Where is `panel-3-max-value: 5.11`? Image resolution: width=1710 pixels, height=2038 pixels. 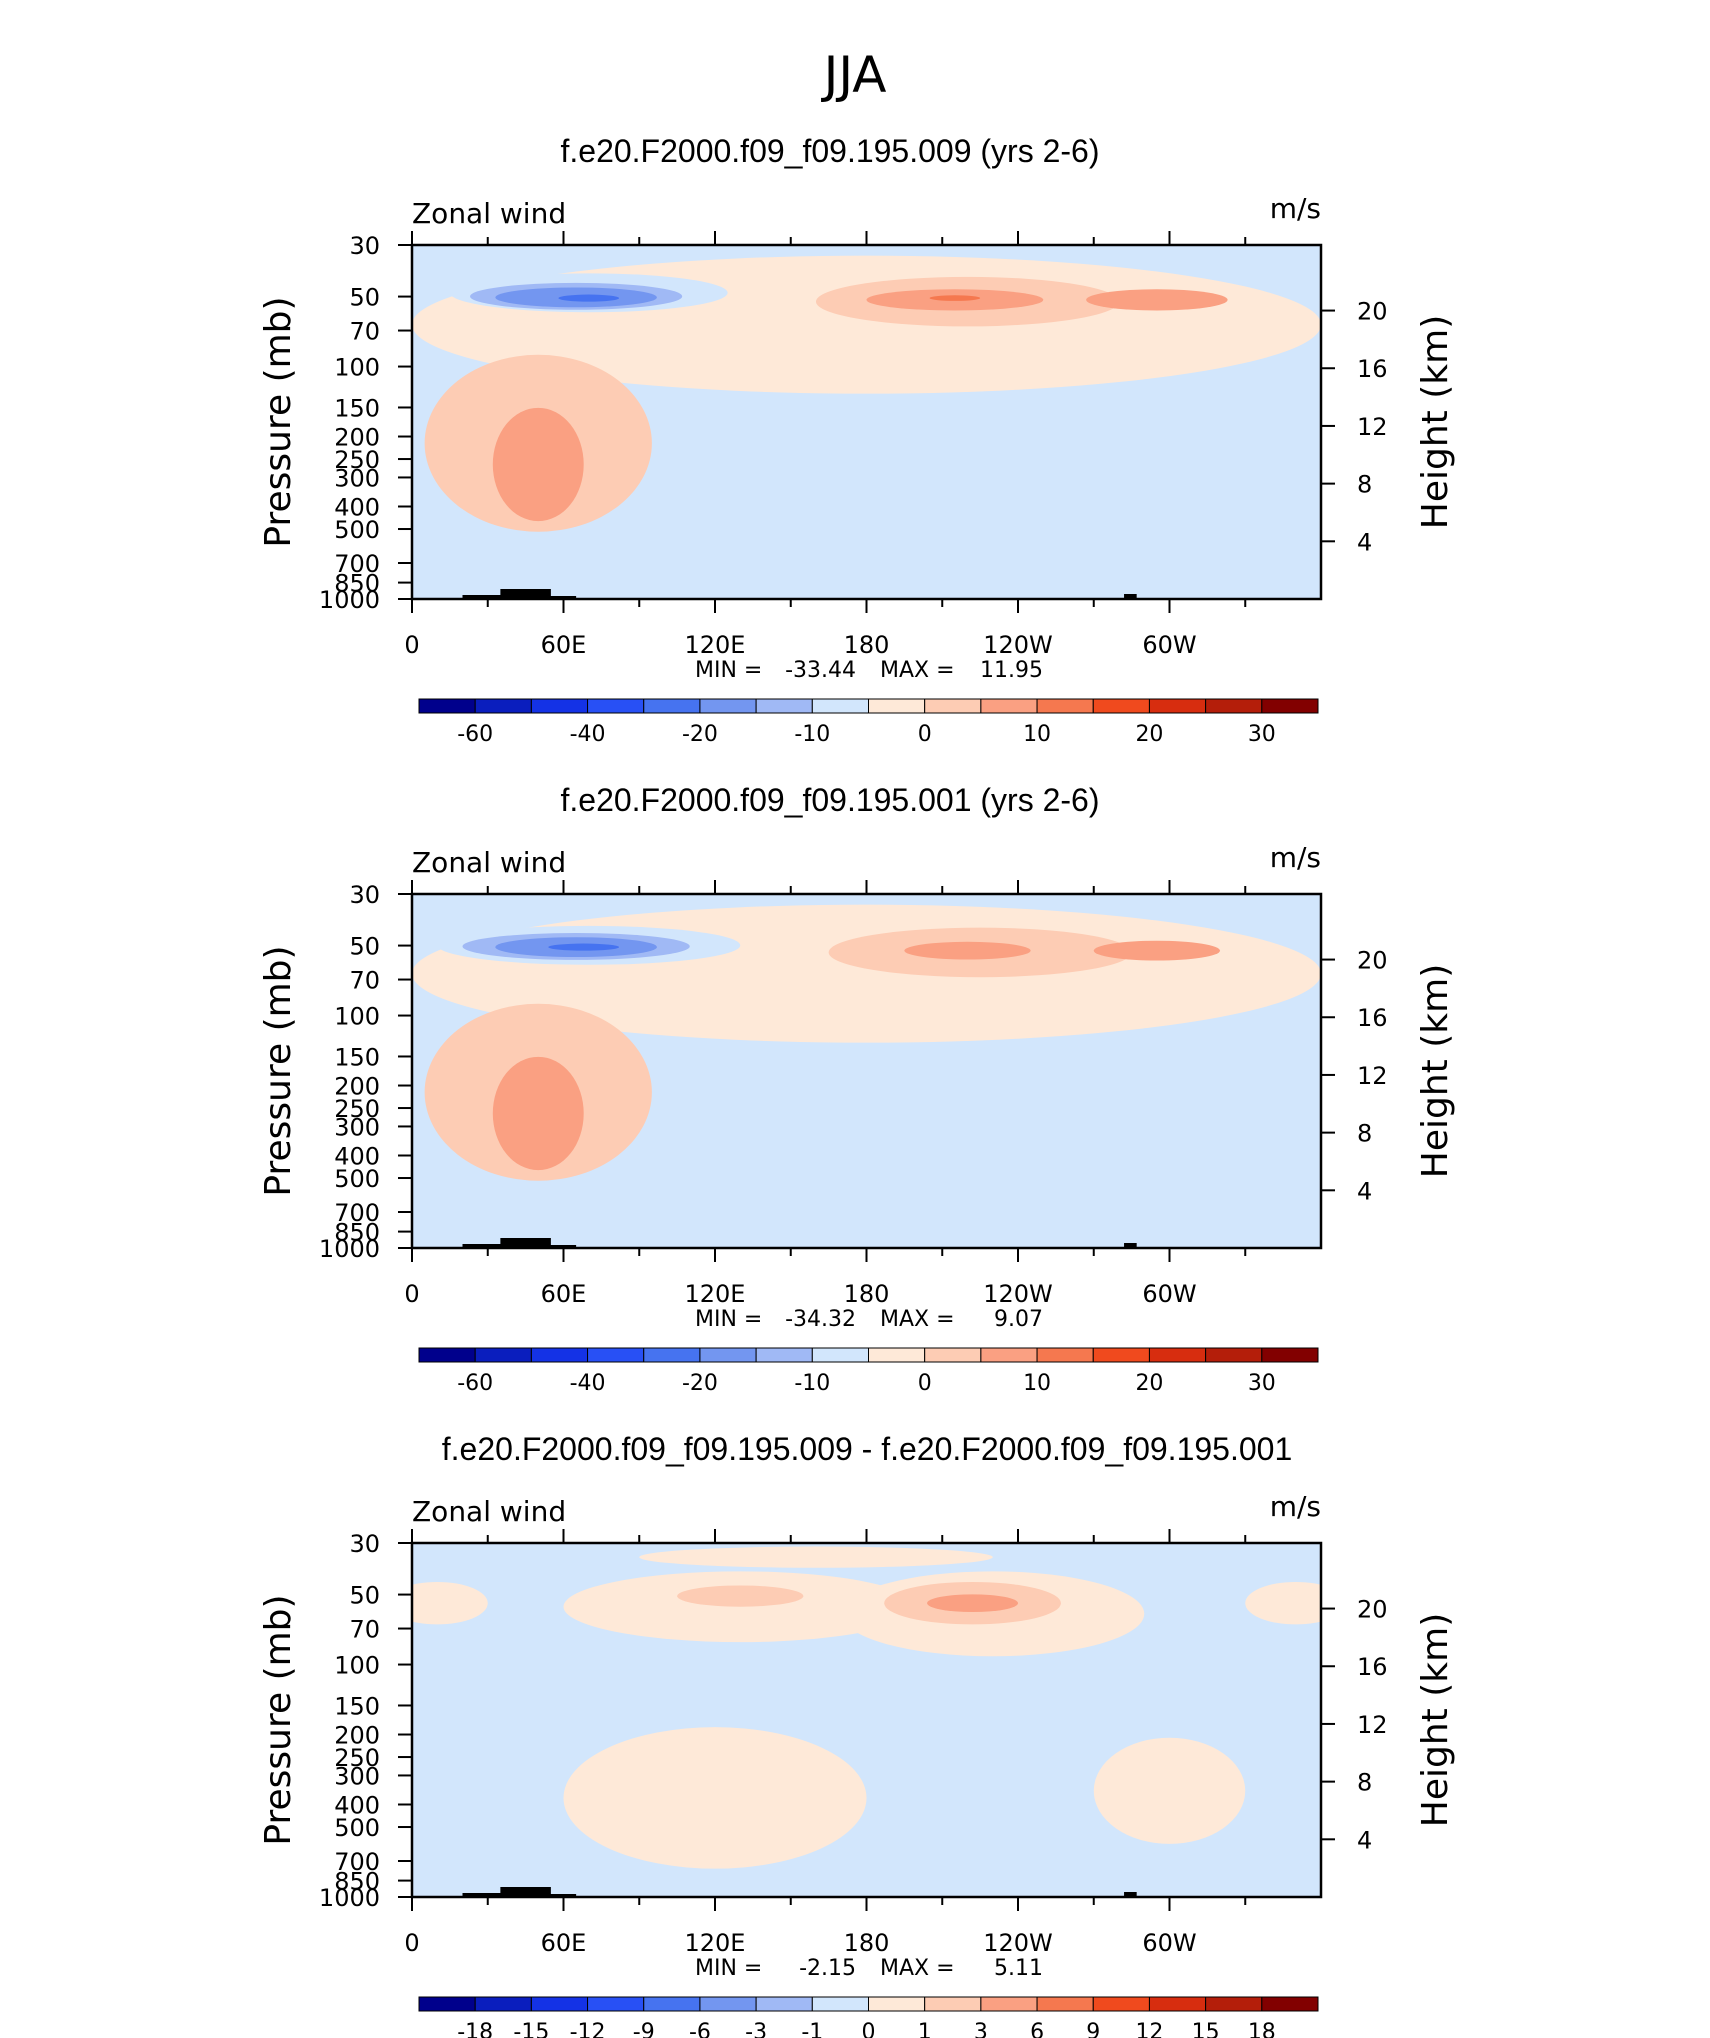 panel-3-max-value: 5.11 is located at coordinates (1018, 1968).